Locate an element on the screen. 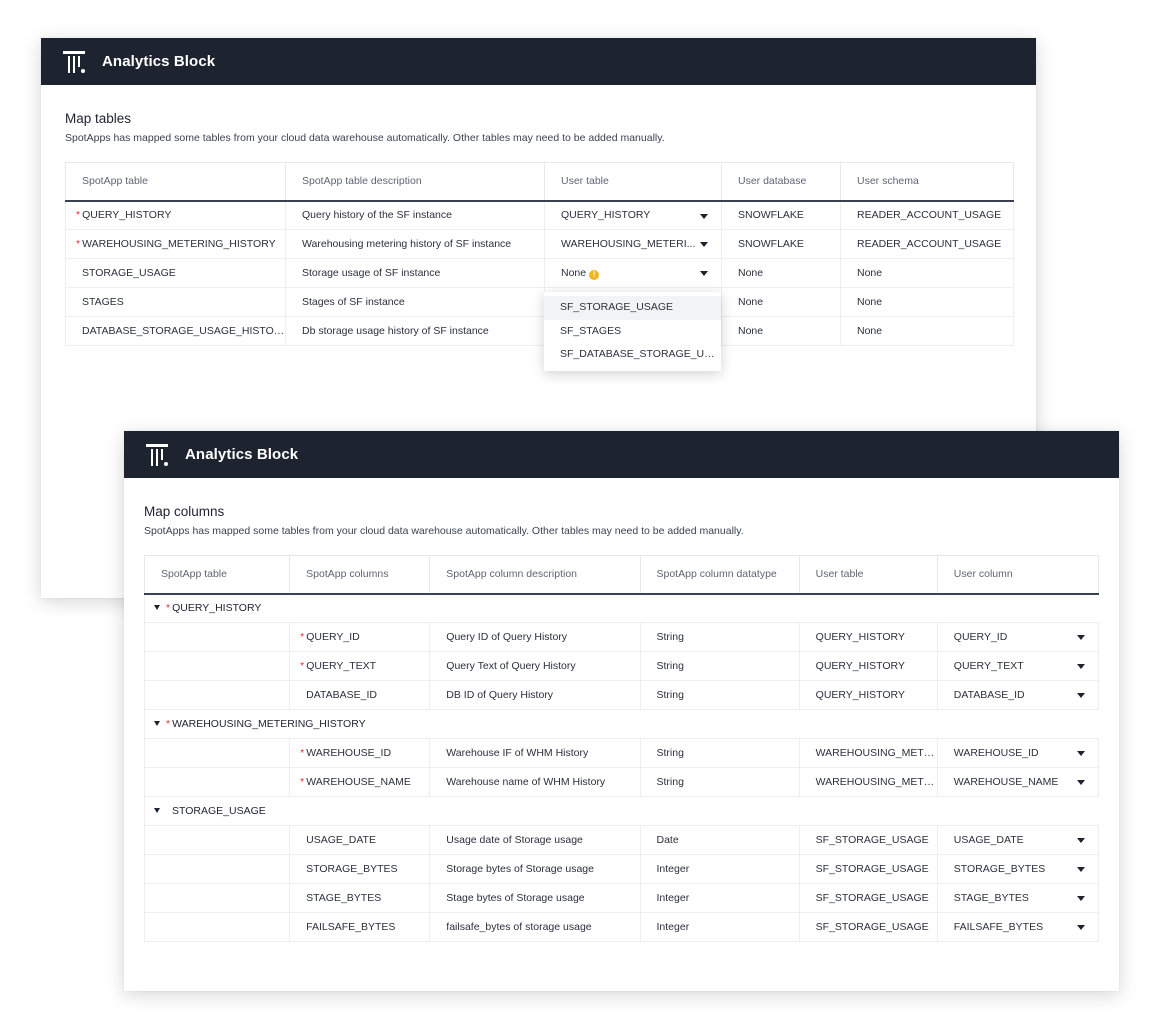 The width and height of the screenshot is (1160, 1036). warning-icon: ! is located at coordinates (594, 274).